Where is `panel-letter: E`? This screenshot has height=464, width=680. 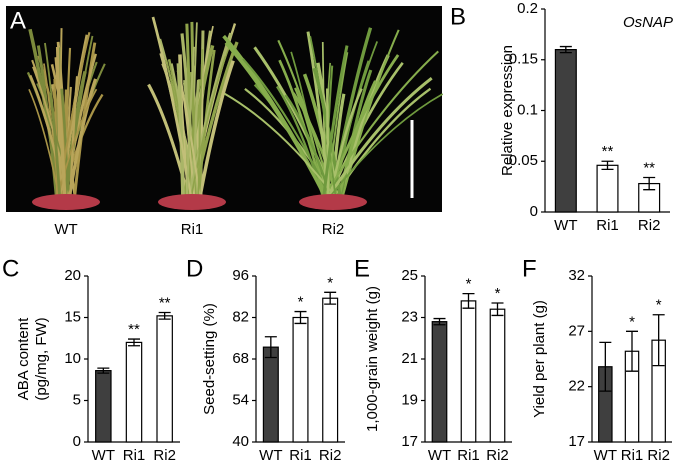 panel-letter: E is located at coordinates (362, 268).